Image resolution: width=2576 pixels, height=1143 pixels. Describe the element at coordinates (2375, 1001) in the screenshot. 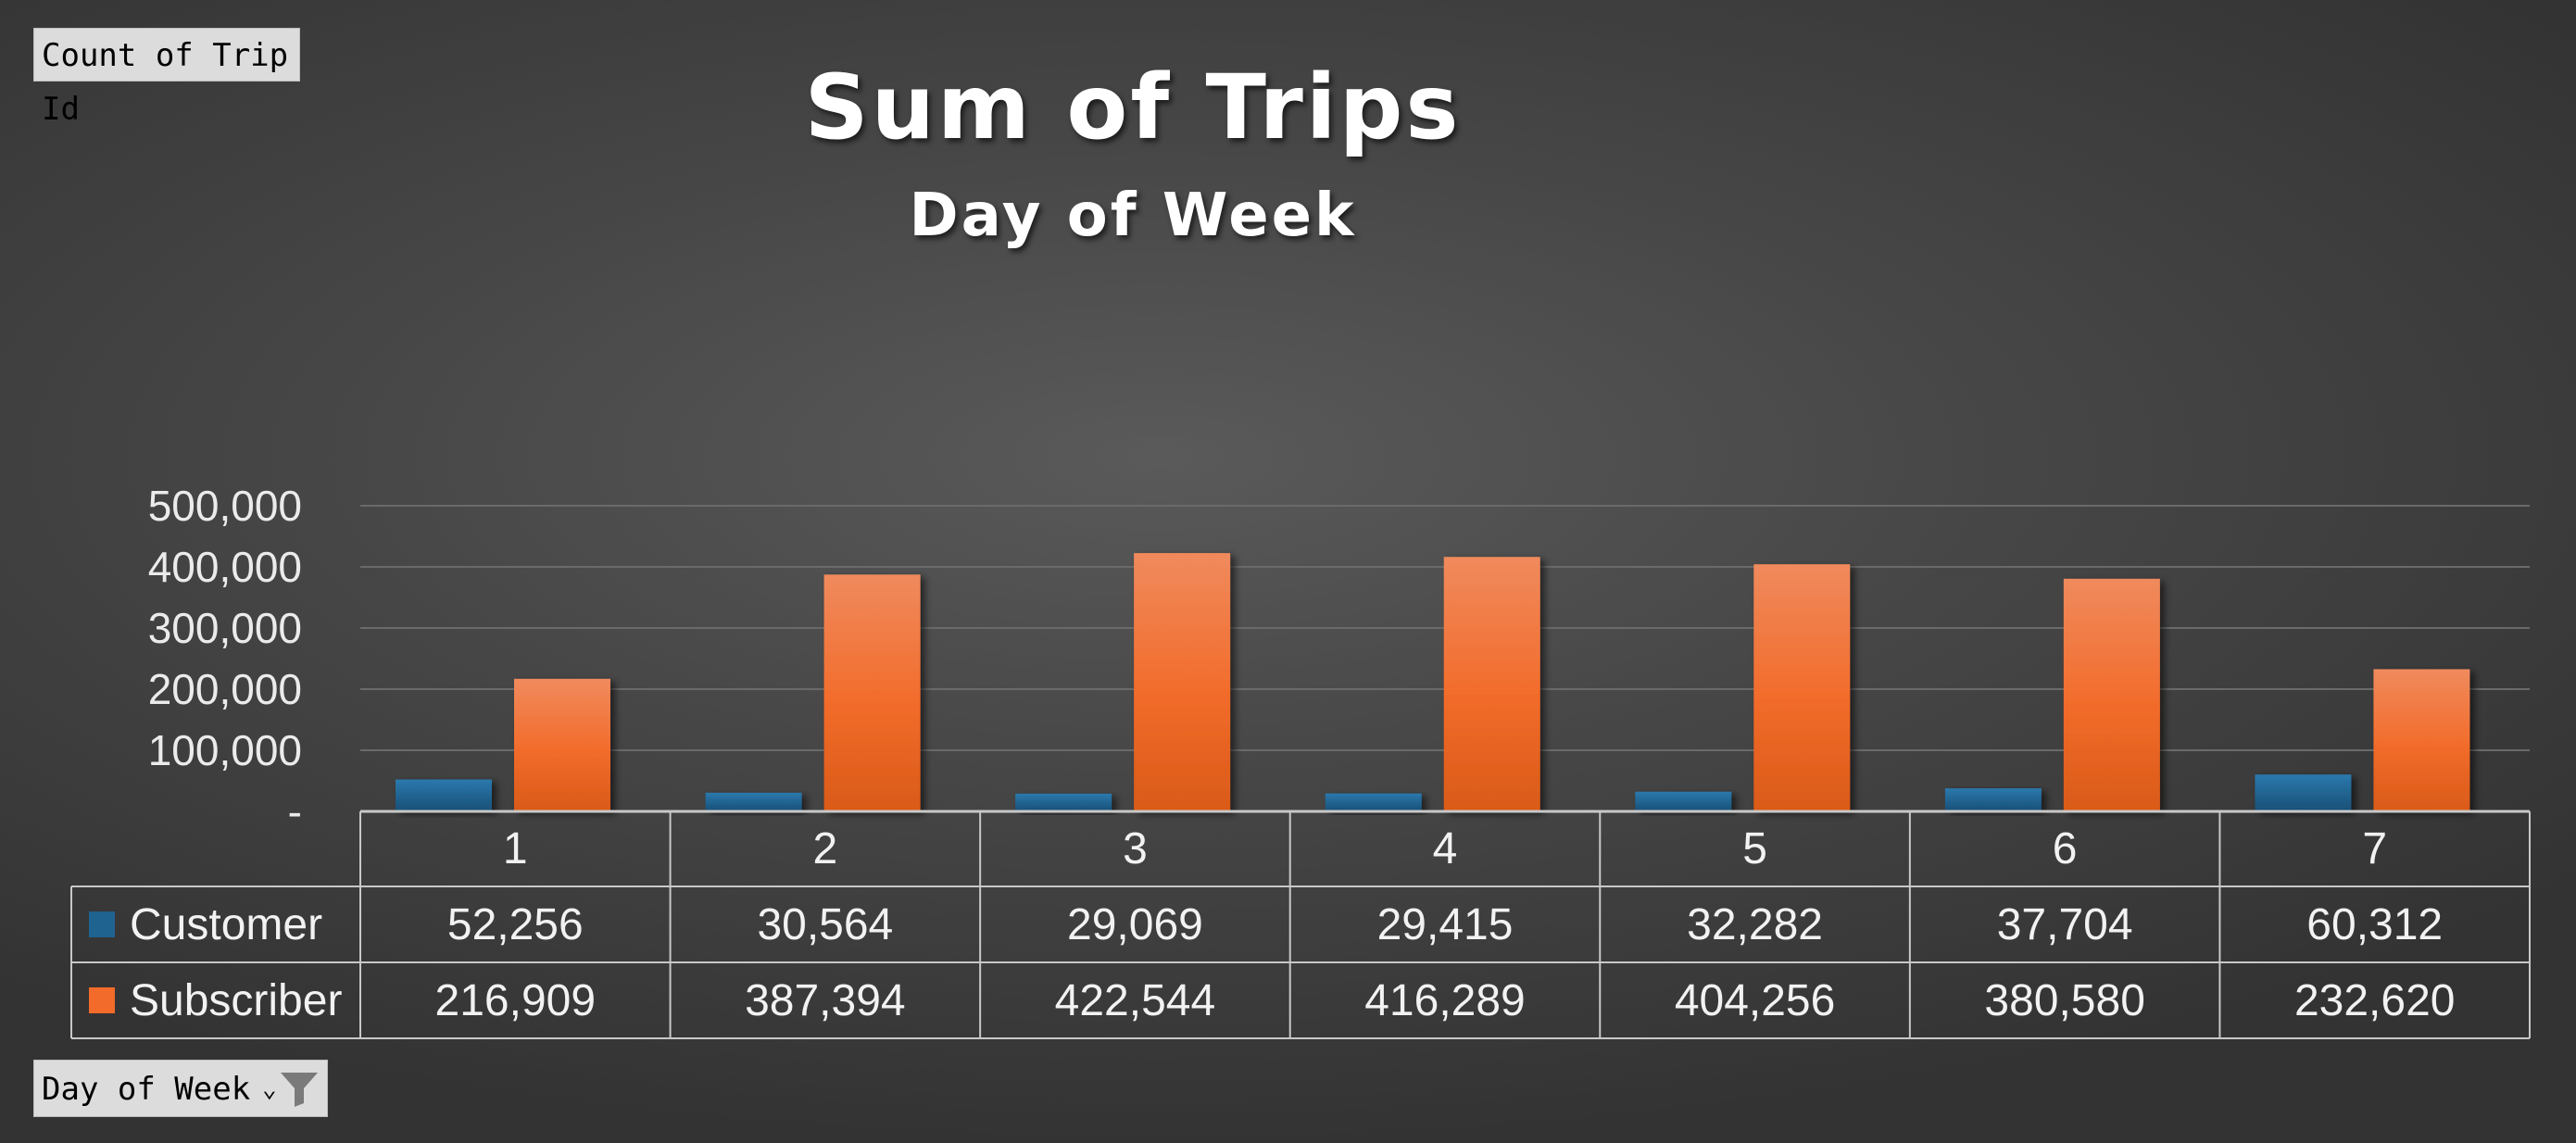

I see `data-table-value: 232,620` at that location.